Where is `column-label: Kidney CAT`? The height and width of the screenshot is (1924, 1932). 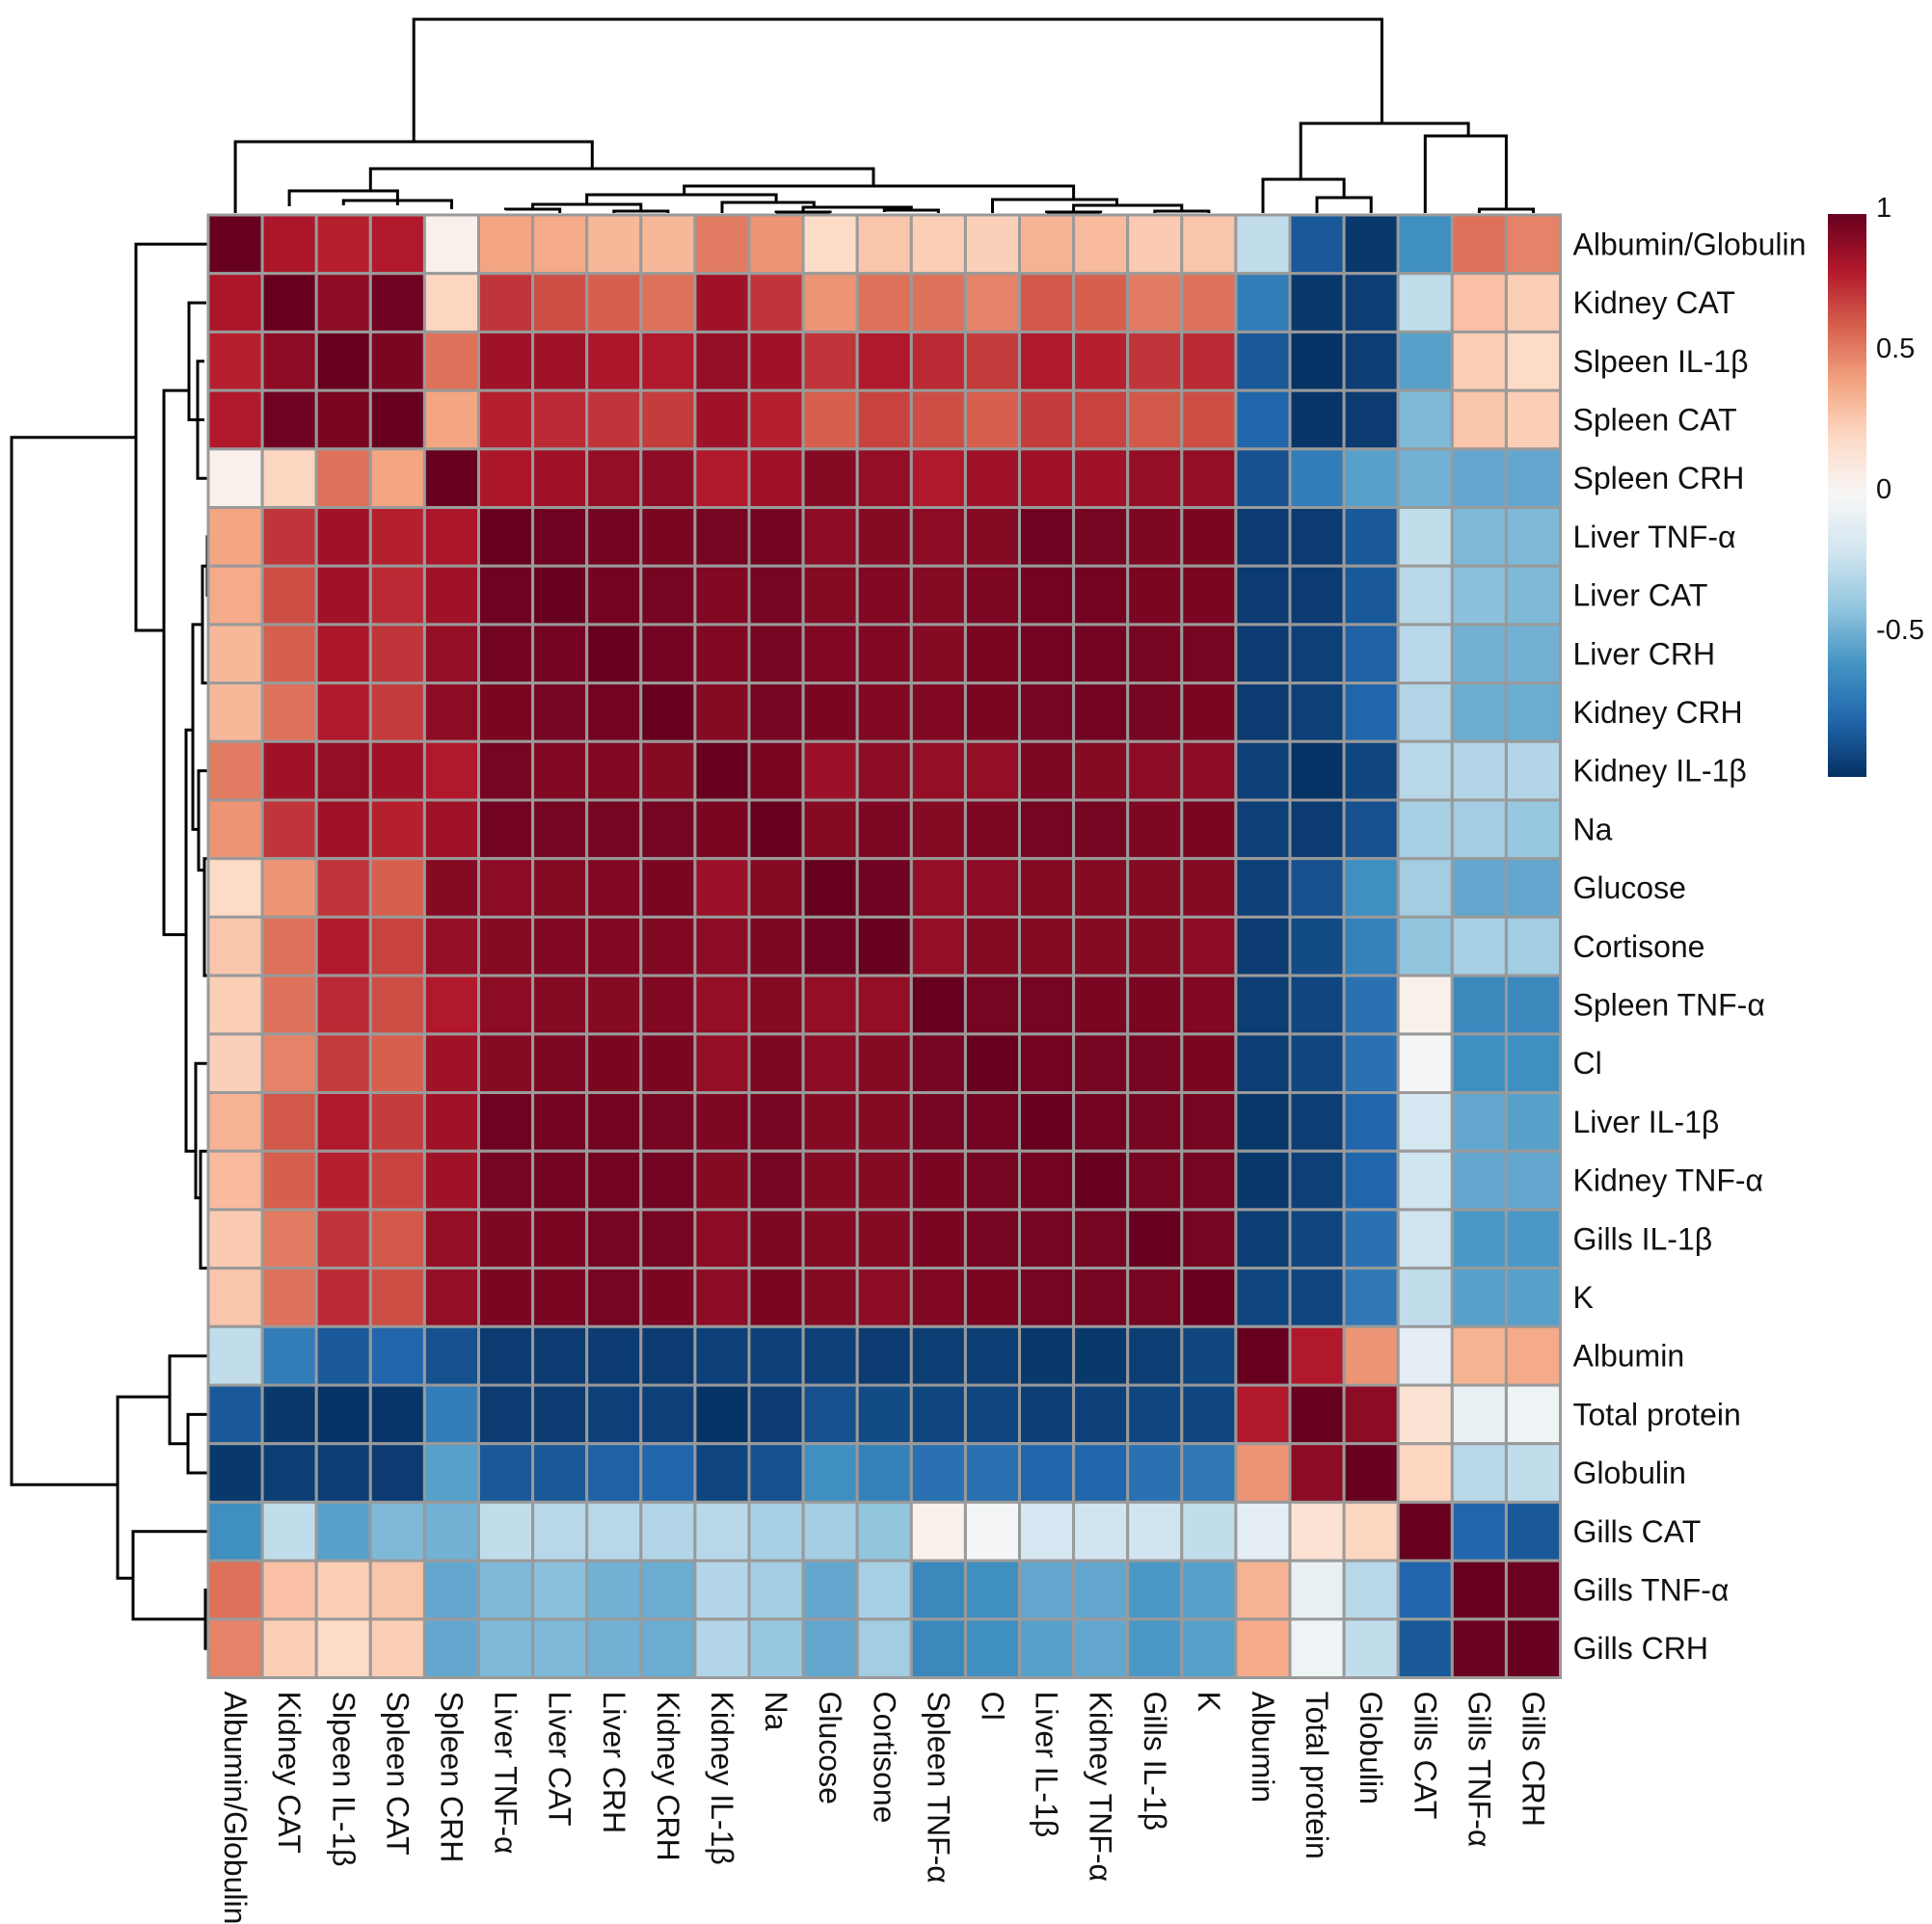
column-label: Kidney CAT is located at coordinates (290, 1773).